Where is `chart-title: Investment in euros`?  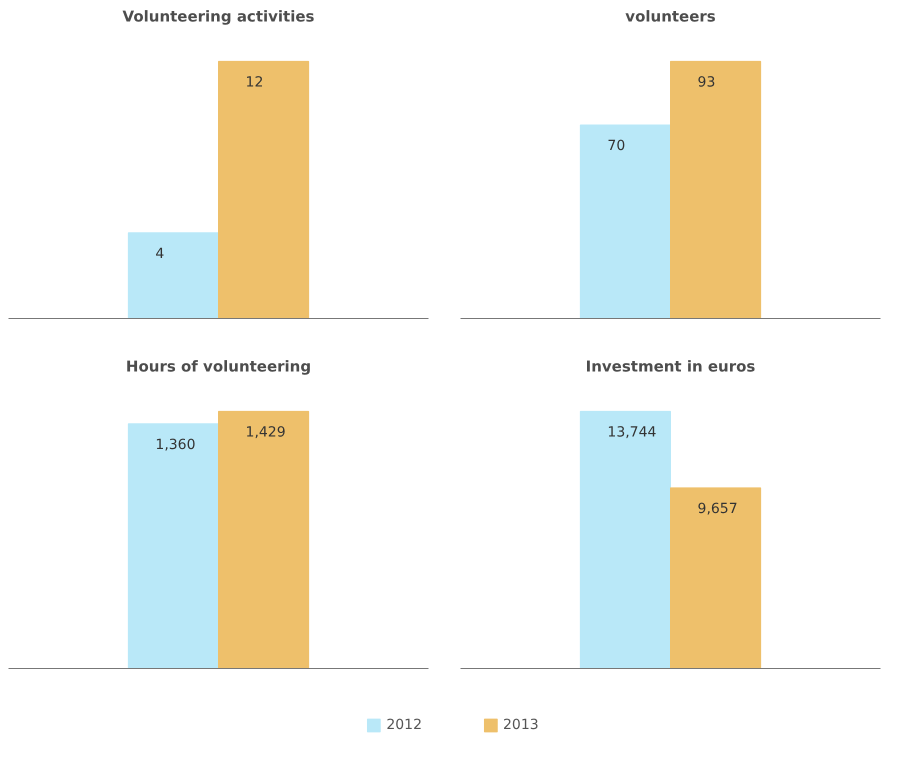 chart-title: Investment in euros is located at coordinates (671, 367).